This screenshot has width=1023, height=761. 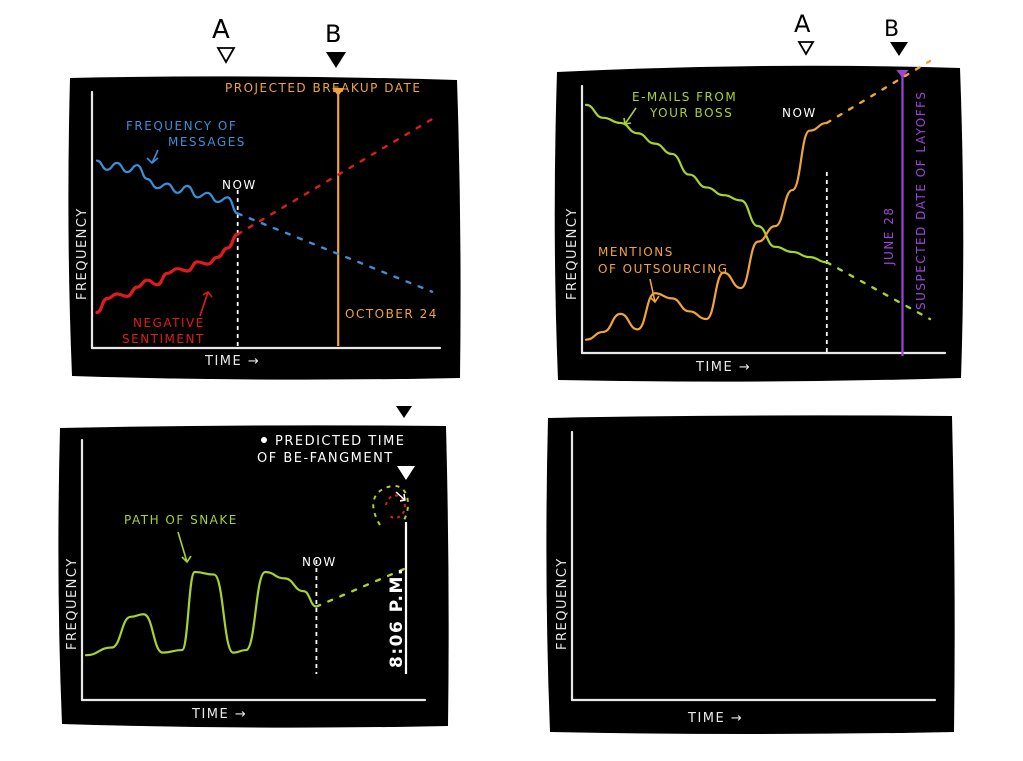 I want to click on panel-2-ylabel: FREQUENCY, so click(x=572, y=253).